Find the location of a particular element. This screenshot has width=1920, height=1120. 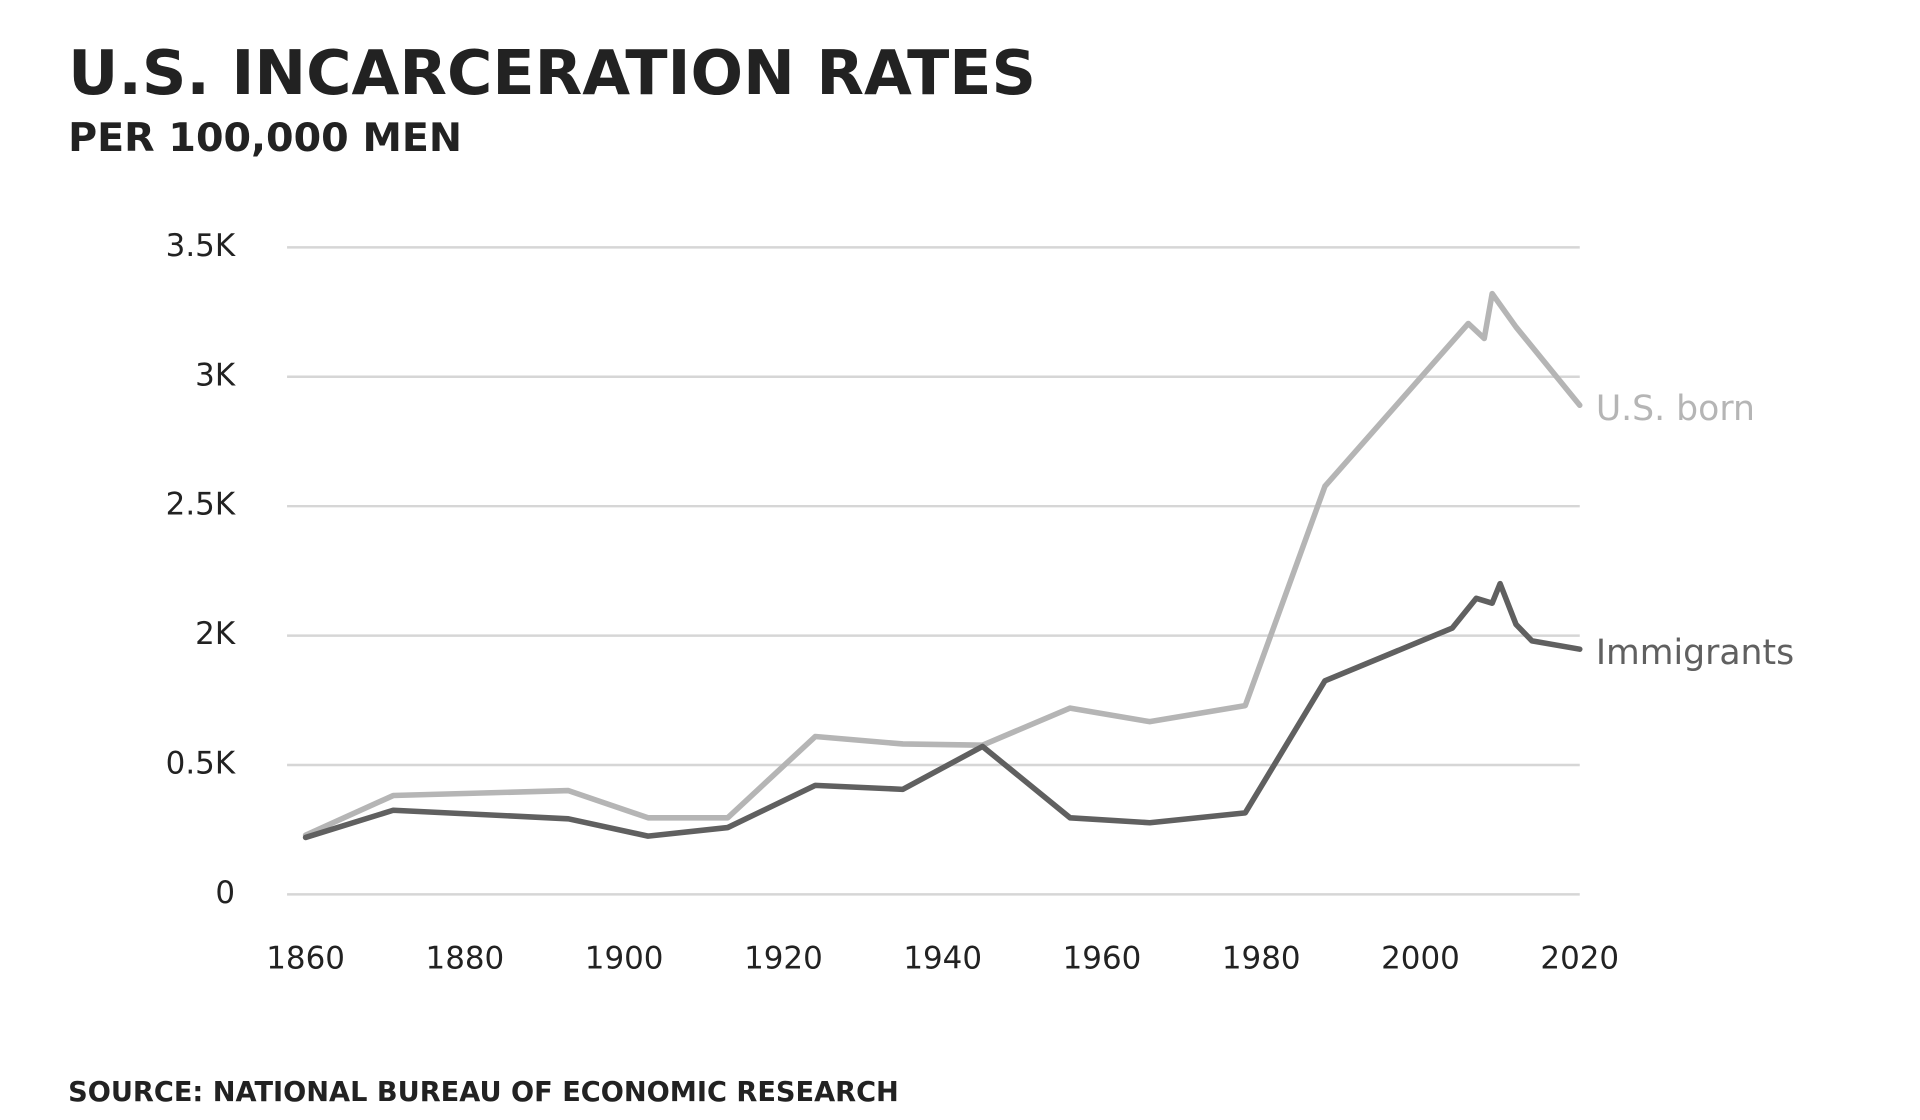

y-tick-label: 2.5K is located at coordinates (201, 505).